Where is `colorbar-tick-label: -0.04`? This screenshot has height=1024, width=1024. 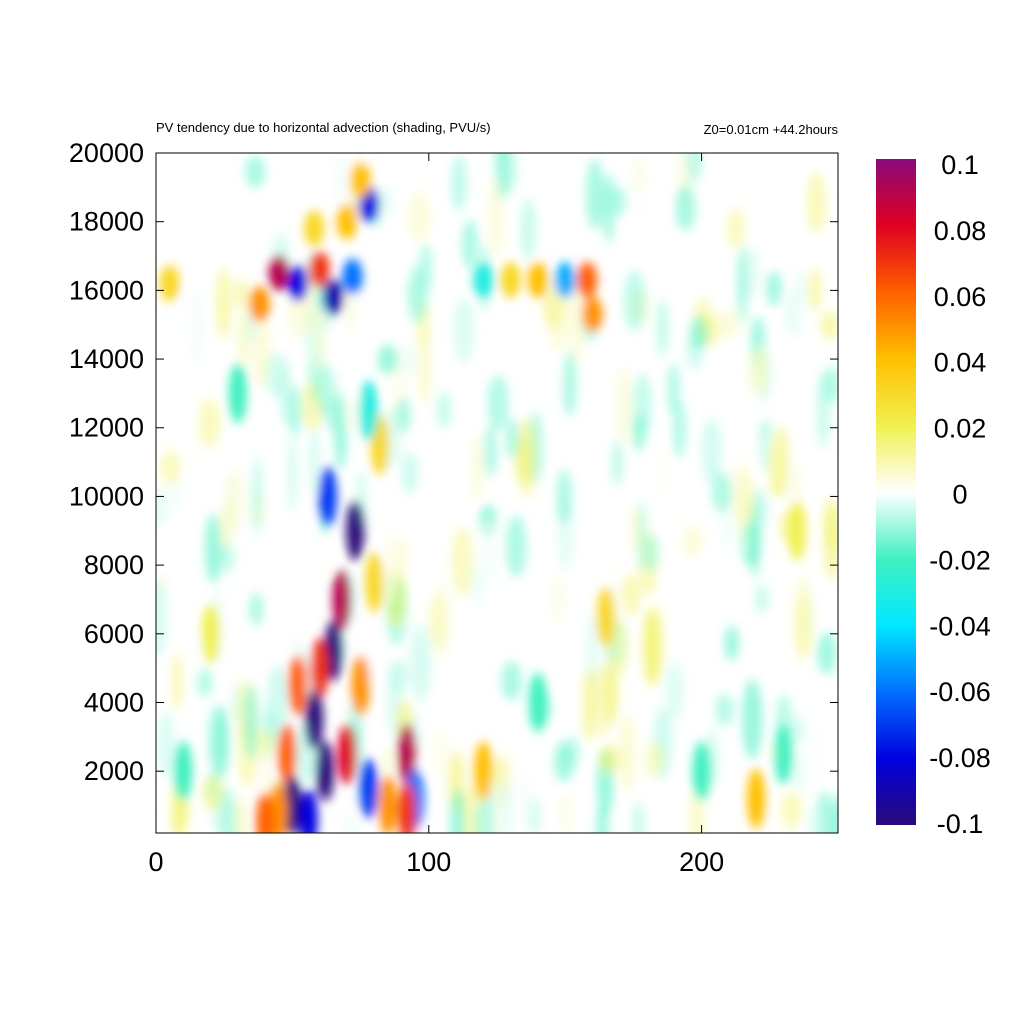 colorbar-tick-label: -0.04 is located at coordinates (960, 626).